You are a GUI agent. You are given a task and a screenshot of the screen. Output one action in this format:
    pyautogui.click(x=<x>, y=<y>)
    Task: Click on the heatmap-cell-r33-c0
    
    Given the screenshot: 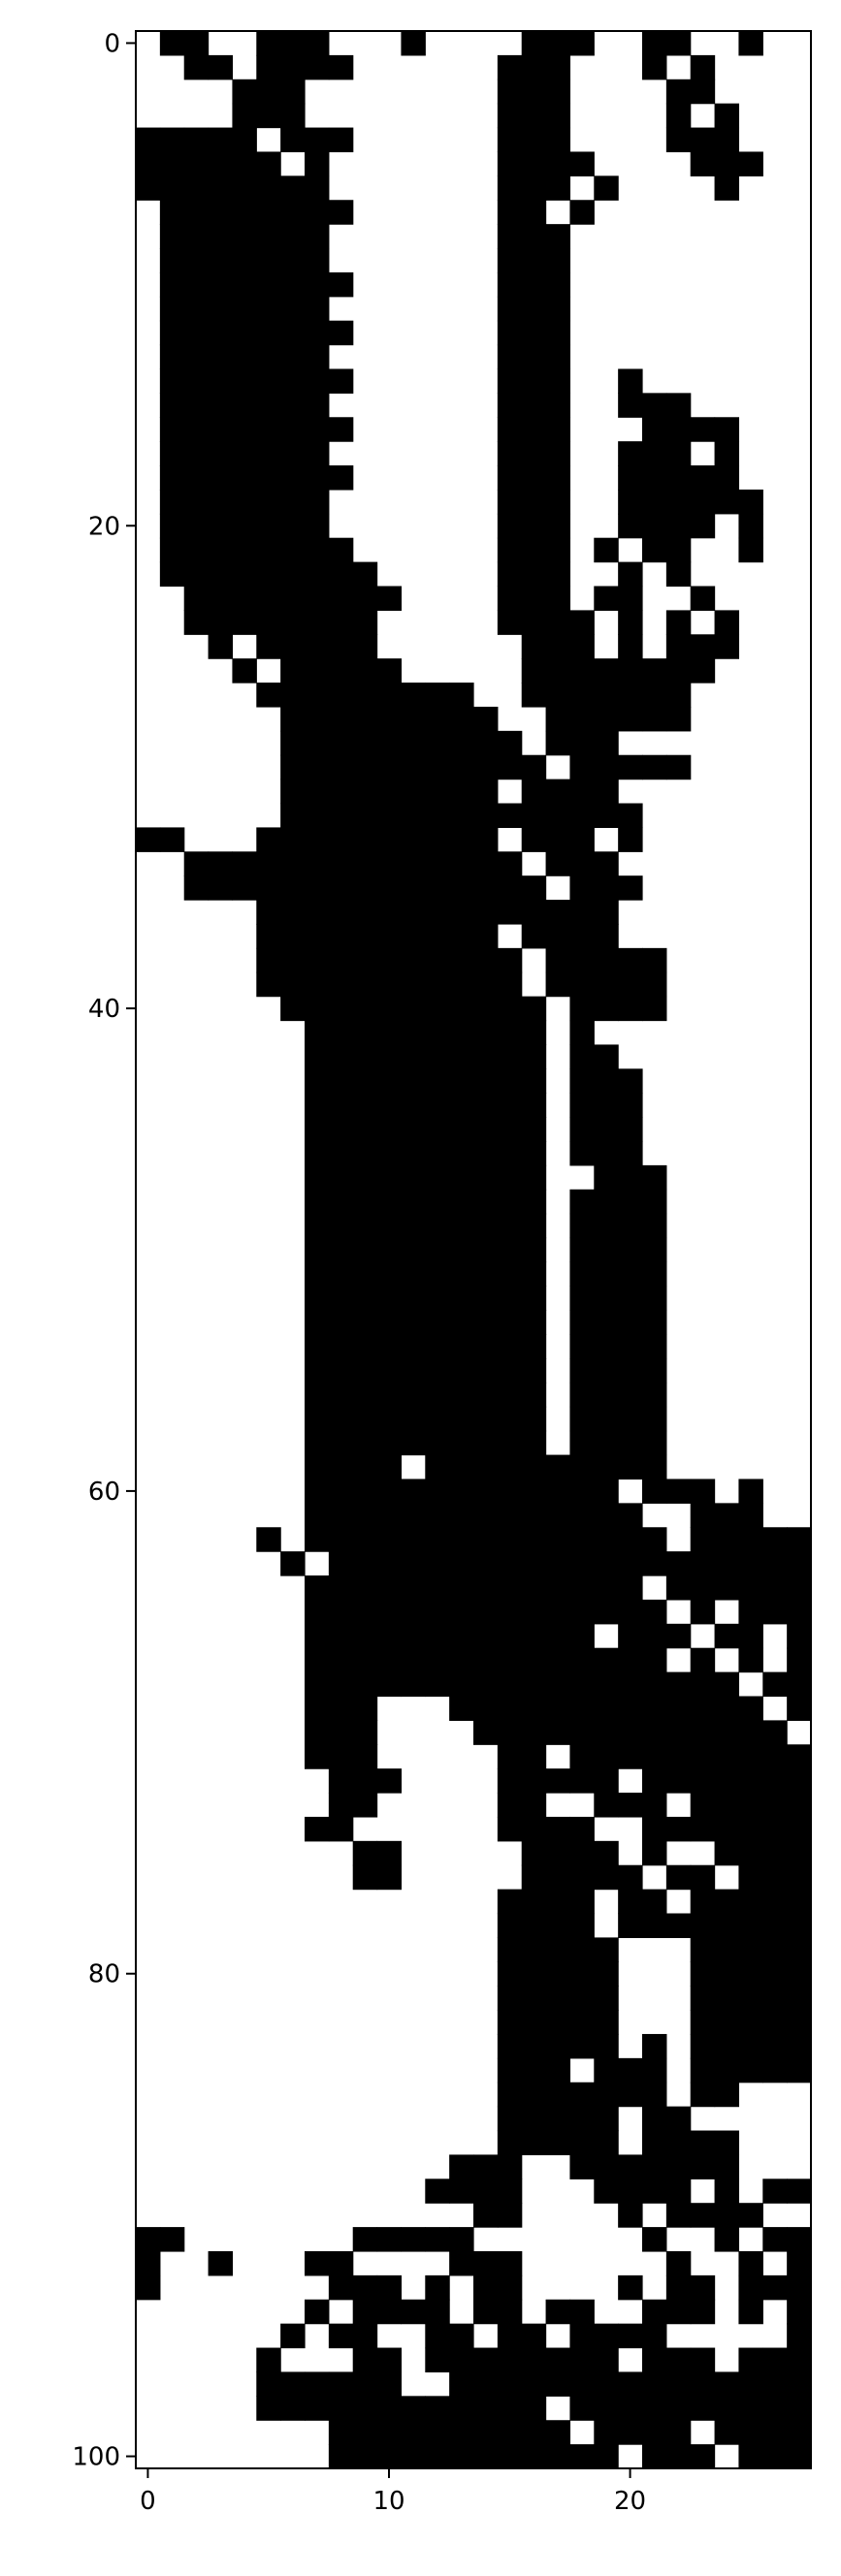 What is the action you would take?
    pyautogui.click(x=148, y=839)
    